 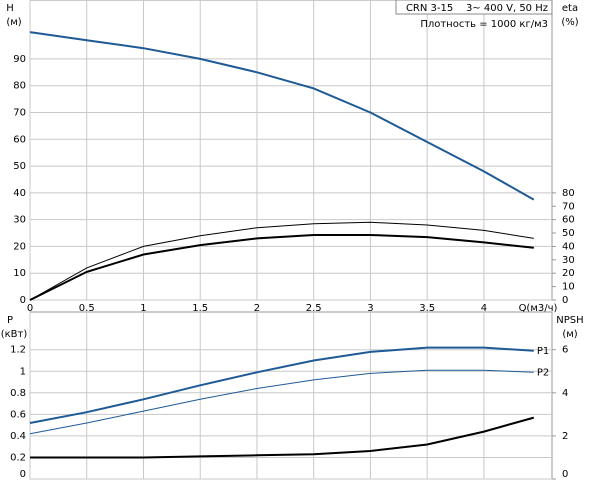 I want to click on y-tick-label: 50, so click(x=19, y=166).